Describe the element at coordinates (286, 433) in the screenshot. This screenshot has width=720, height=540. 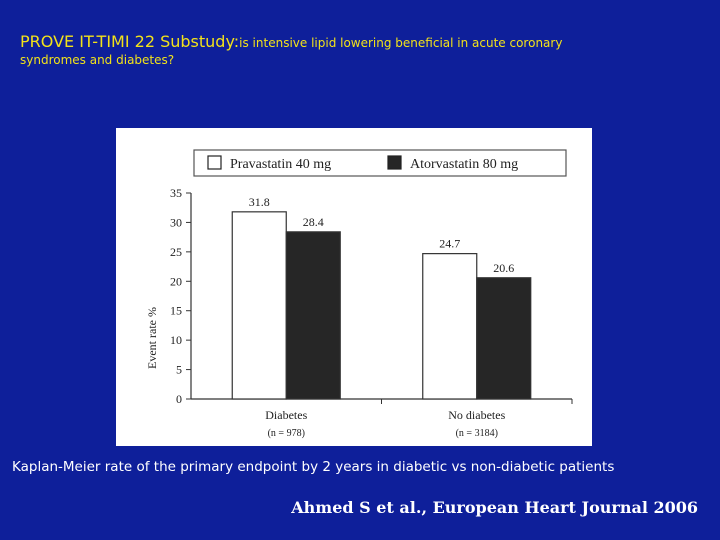
I see `x-category-sublabel: (n = 978)` at that location.